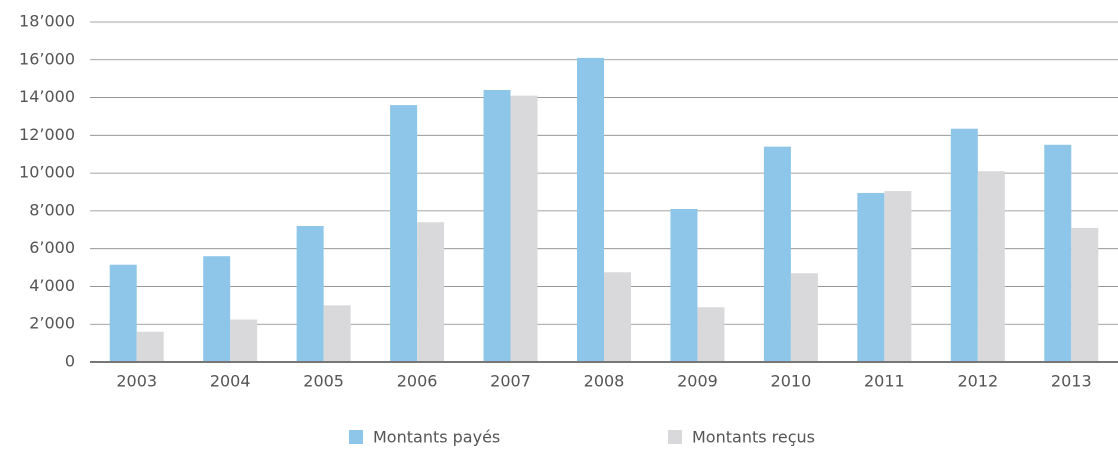  What do you see at coordinates (47, 134) in the screenshot?
I see `y-tick-label: 12’000` at bounding box center [47, 134].